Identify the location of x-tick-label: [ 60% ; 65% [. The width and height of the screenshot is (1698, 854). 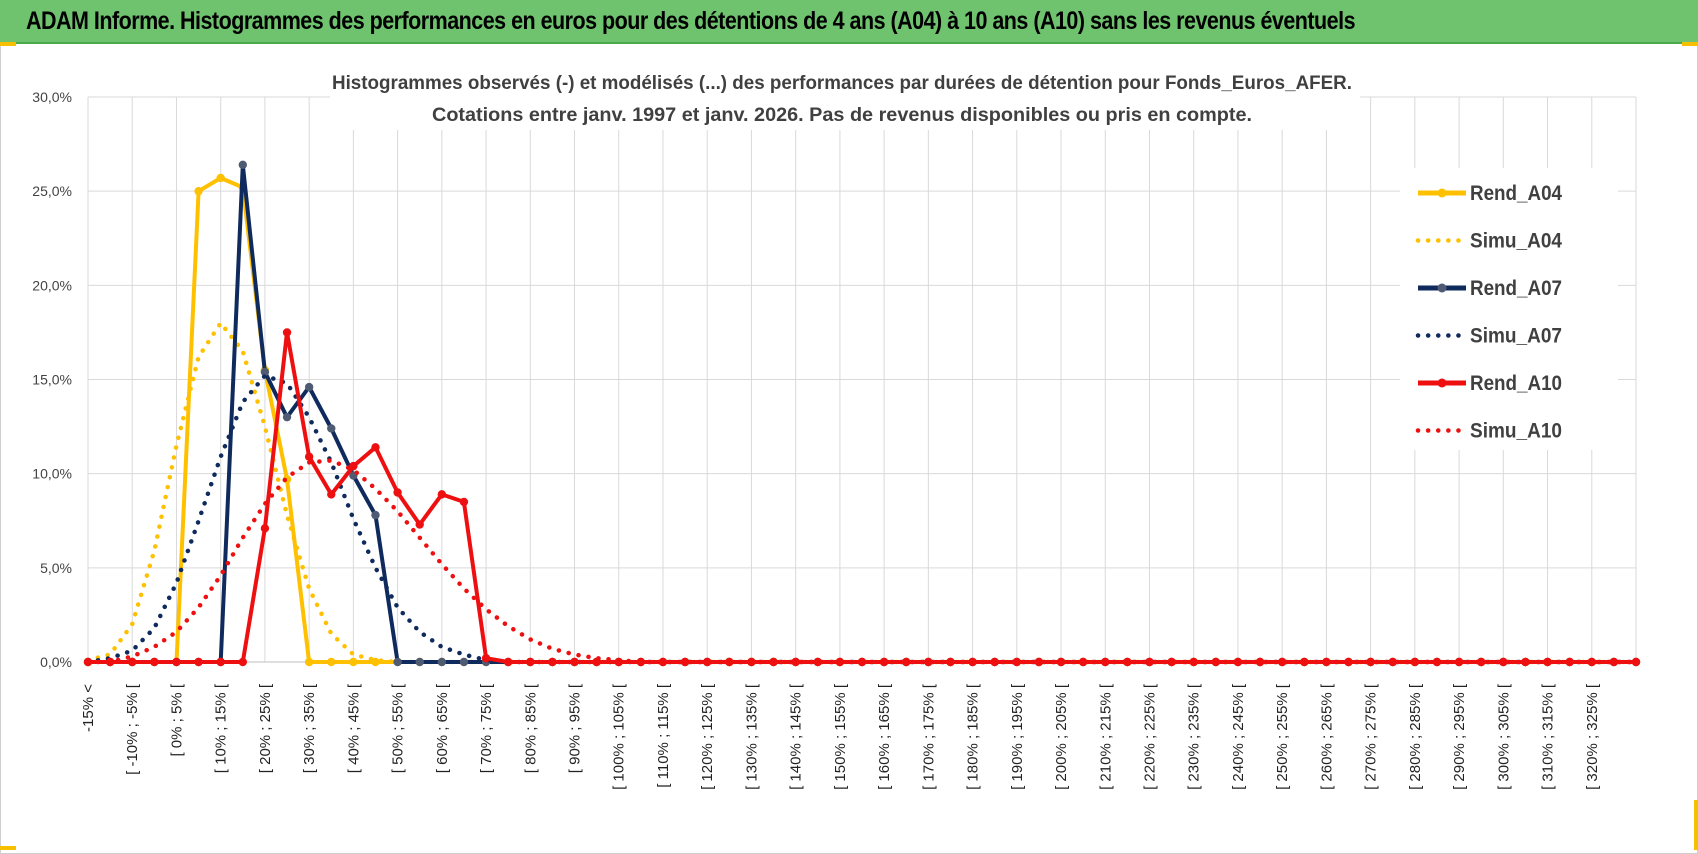
(442, 728).